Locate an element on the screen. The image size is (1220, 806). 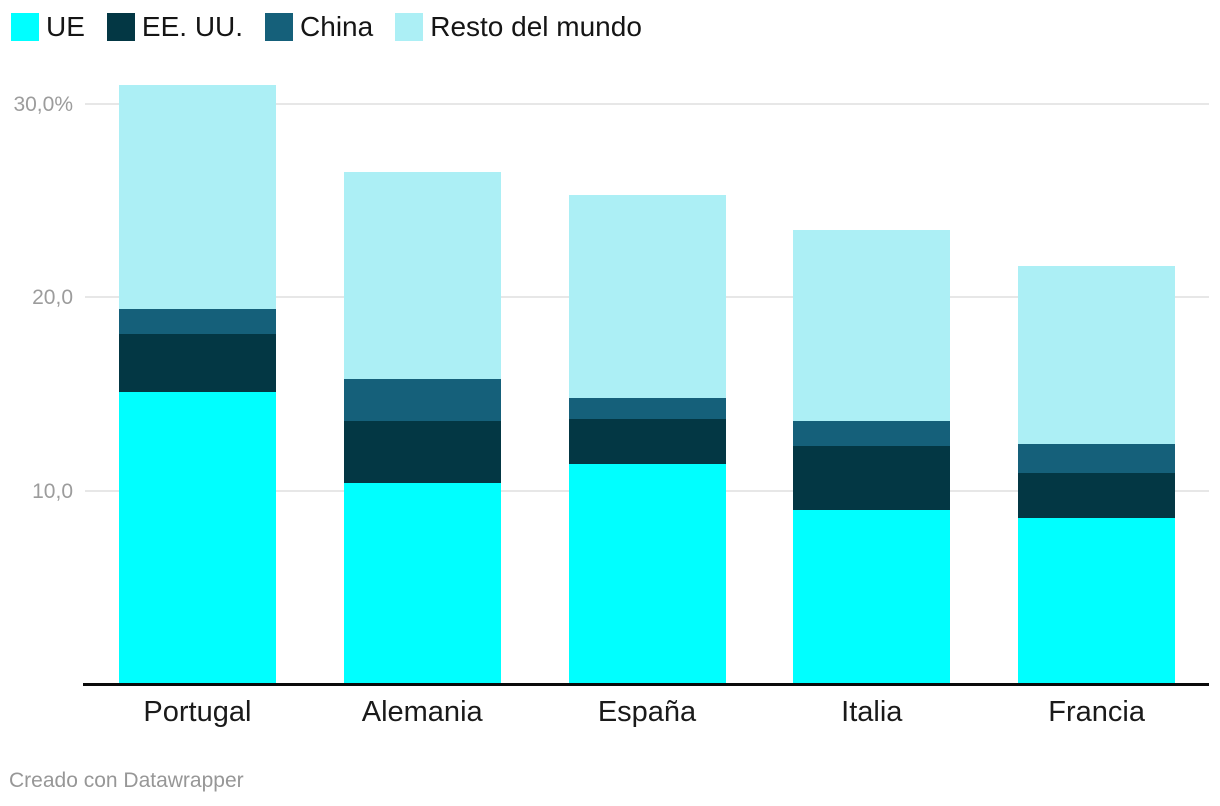
legend-swatch-china is located at coordinates (279, 27).